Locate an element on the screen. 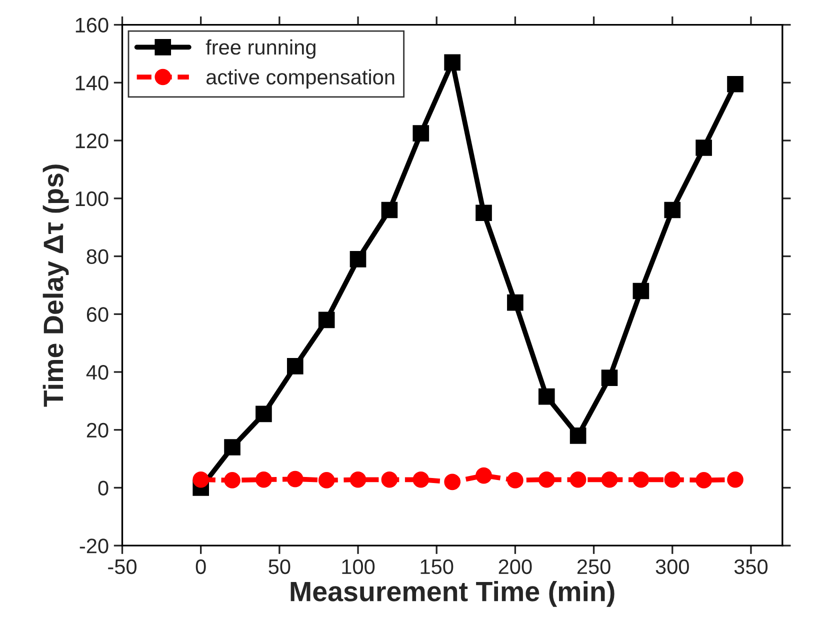  y-tick-label: 100 is located at coordinates (92, 198).